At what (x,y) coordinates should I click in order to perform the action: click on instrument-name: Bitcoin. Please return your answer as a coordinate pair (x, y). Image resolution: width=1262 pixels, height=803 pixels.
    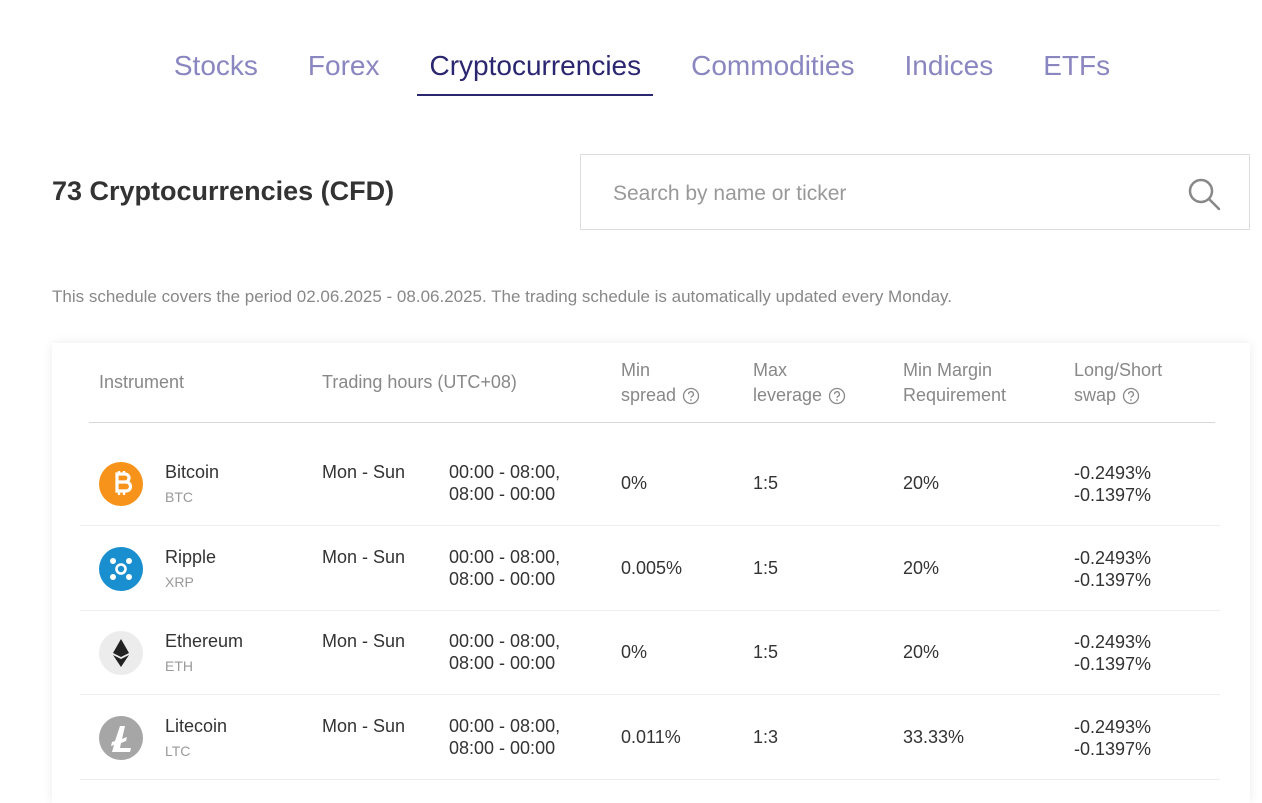
    Looking at the image, I should click on (192, 472).